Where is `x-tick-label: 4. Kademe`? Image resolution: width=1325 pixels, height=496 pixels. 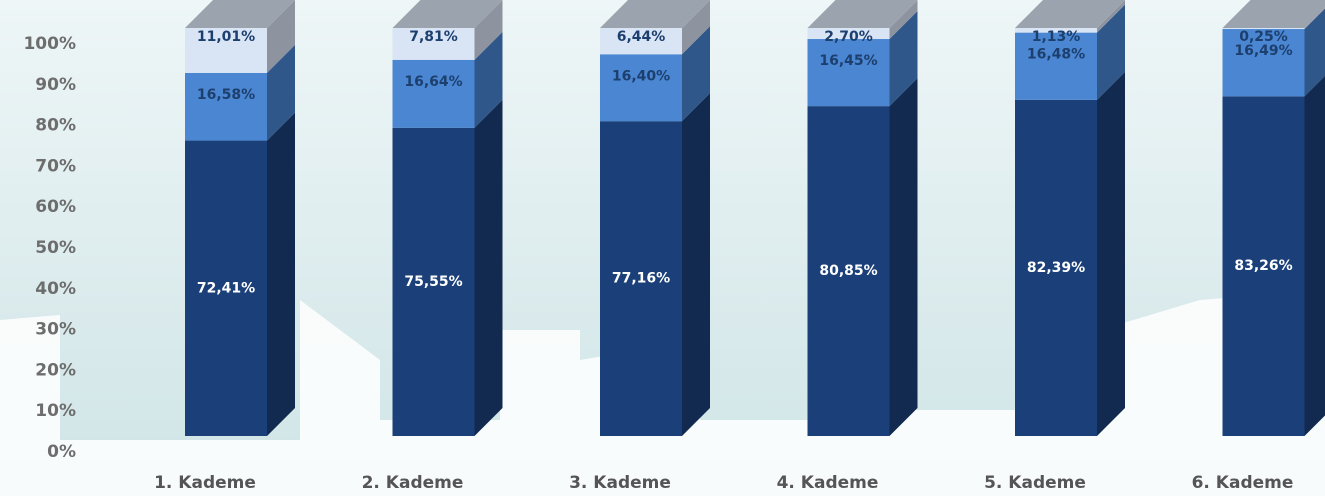 x-tick-label: 4. Kademe is located at coordinates (828, 483).